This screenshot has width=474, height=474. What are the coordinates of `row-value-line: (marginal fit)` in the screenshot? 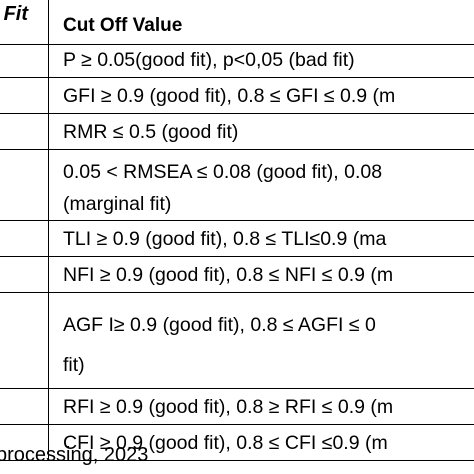 It's located at (117, 204).